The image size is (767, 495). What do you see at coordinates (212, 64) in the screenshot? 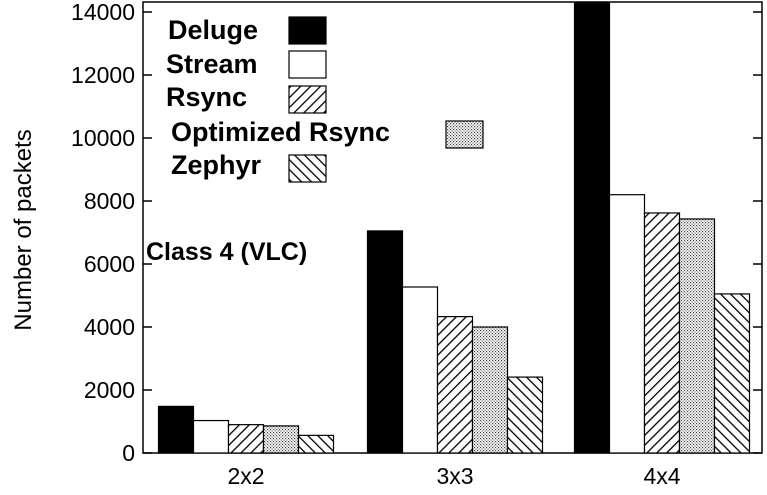
I see `legend-label: Stream` at bounding box center [212, 64].